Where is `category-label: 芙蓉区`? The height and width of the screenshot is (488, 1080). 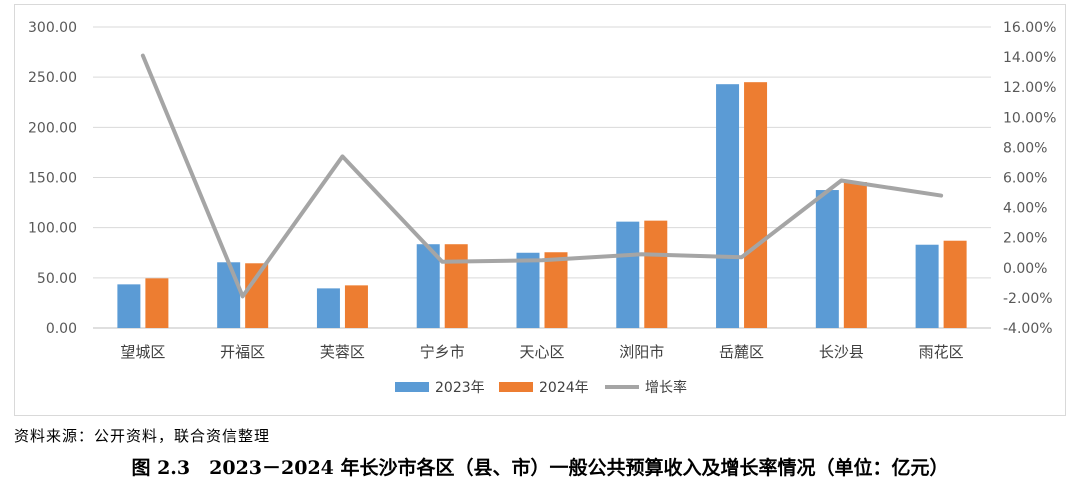
category-label: 芙蓉区 is located at coordinates (342, 352).